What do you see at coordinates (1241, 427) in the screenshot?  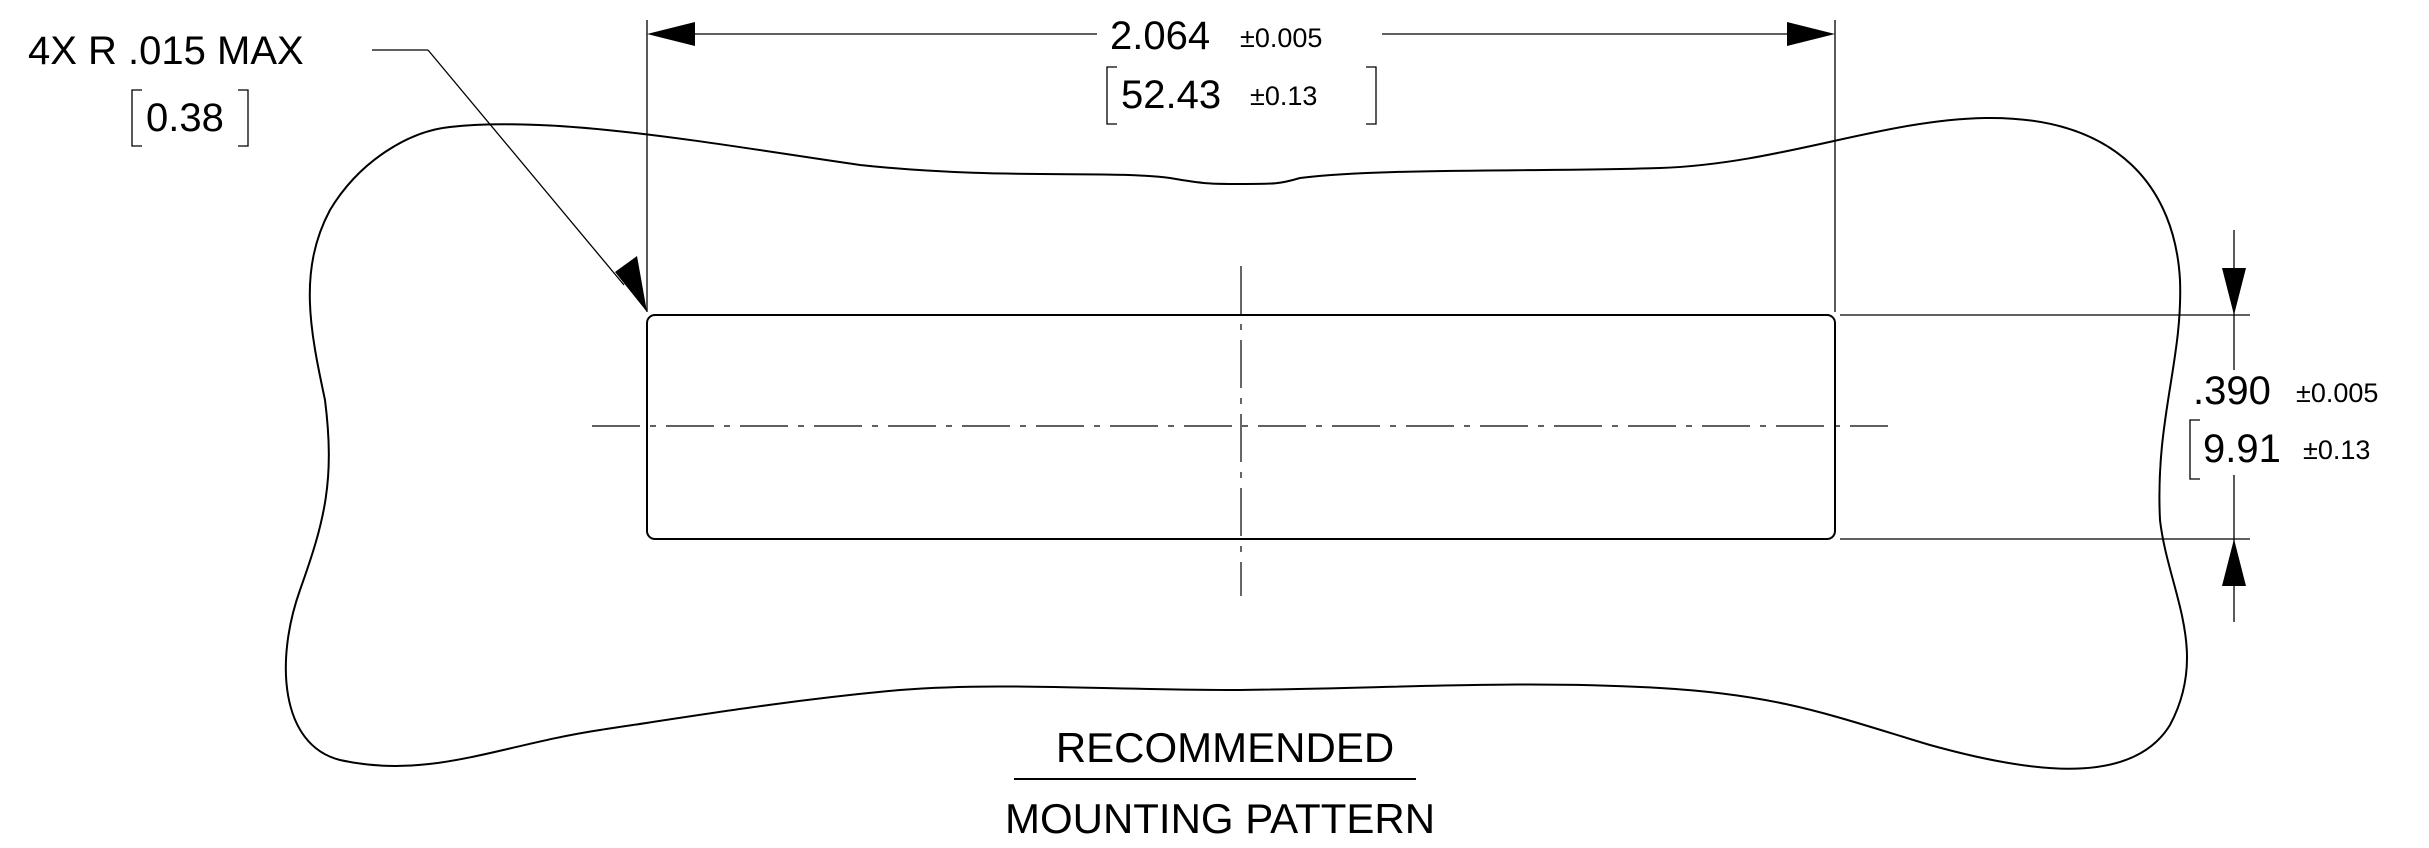 I see `mounting-slot` at bounding box center [1241, 427].